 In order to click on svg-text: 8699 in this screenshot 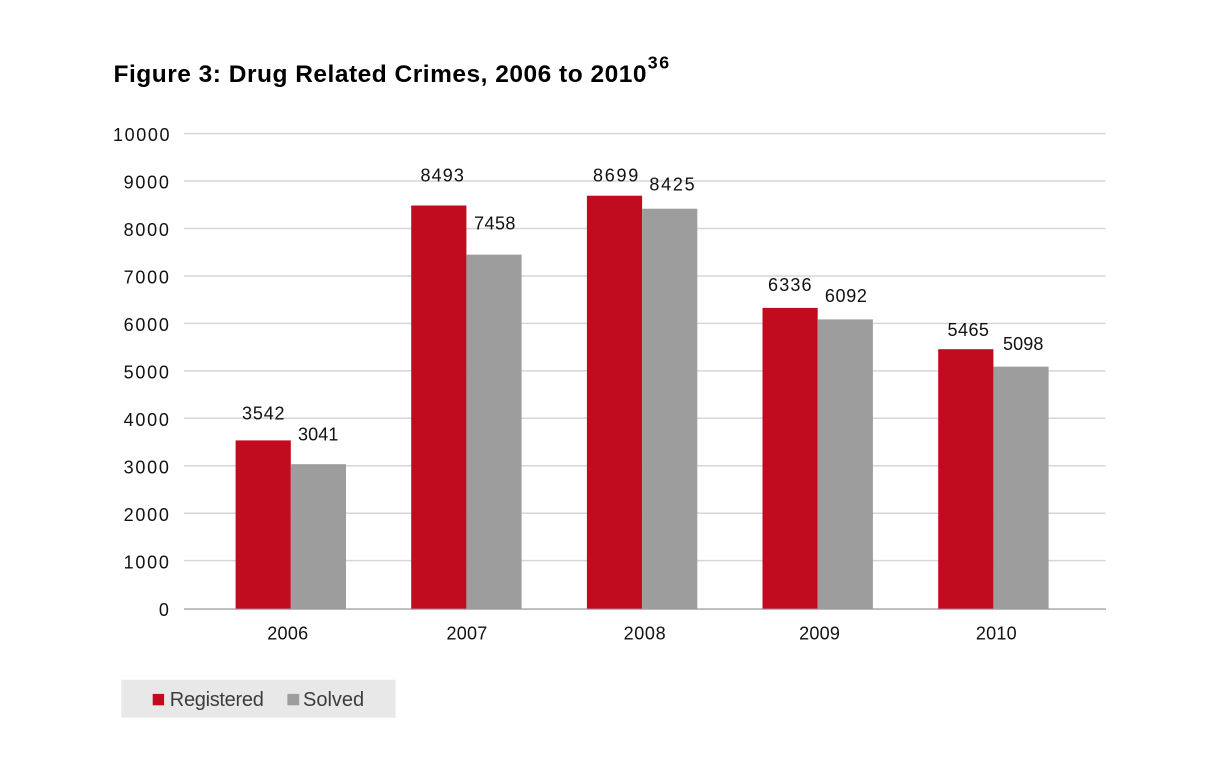, I will do `click(615, 175)`.